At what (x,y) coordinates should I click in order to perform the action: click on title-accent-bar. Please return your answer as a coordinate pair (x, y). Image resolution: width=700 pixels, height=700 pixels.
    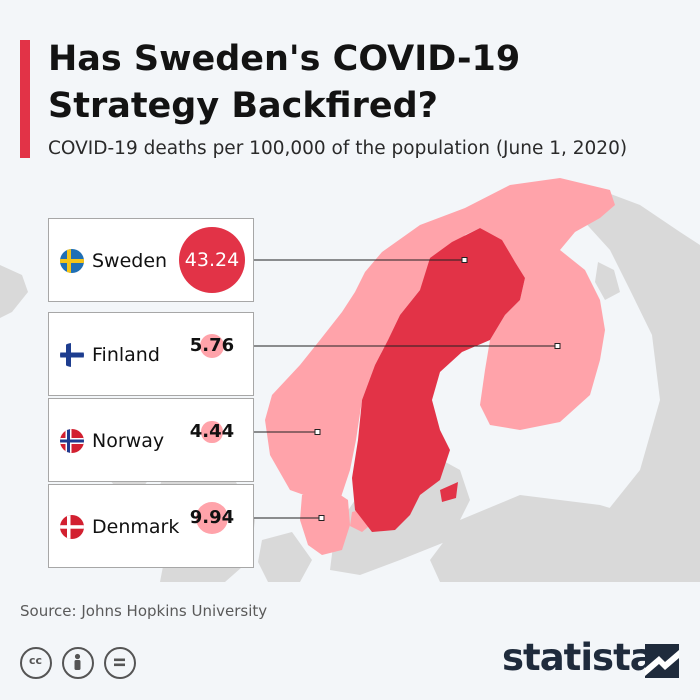
    Looking at the image, I should click on (25, 99).